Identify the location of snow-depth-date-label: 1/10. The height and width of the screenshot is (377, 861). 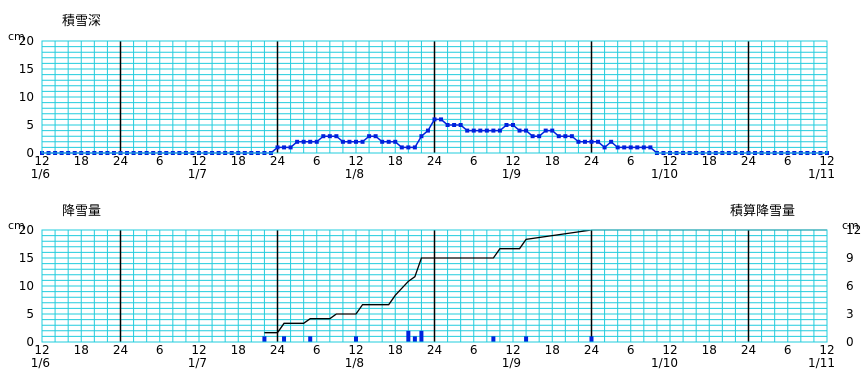
(664, 174).